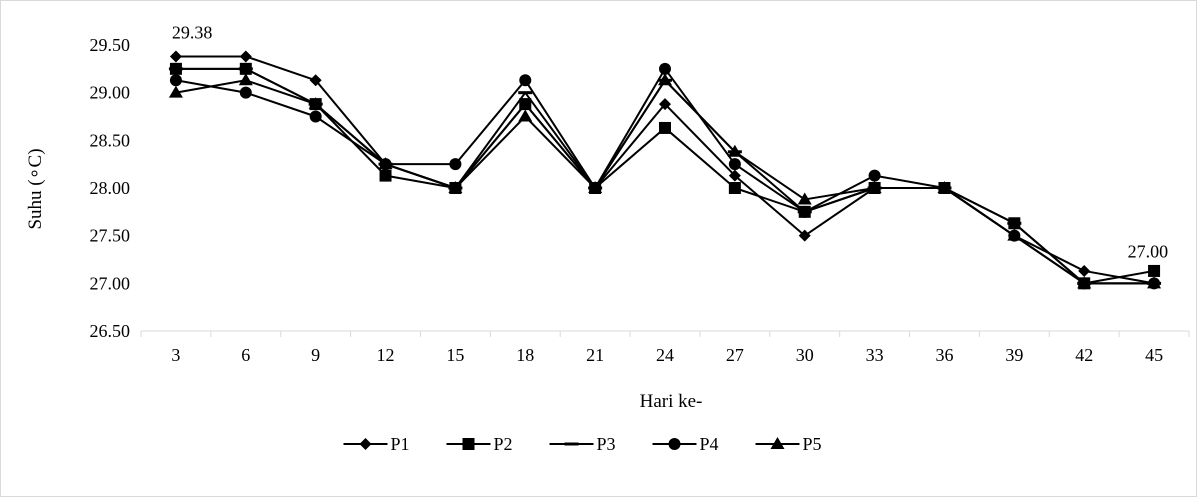 This screenshot has width=1197, height=497. What do you see at coordinates (110, 140) in the screenshot?
I see `y-tick-label: 28.50` at bounding box center [110, 140].